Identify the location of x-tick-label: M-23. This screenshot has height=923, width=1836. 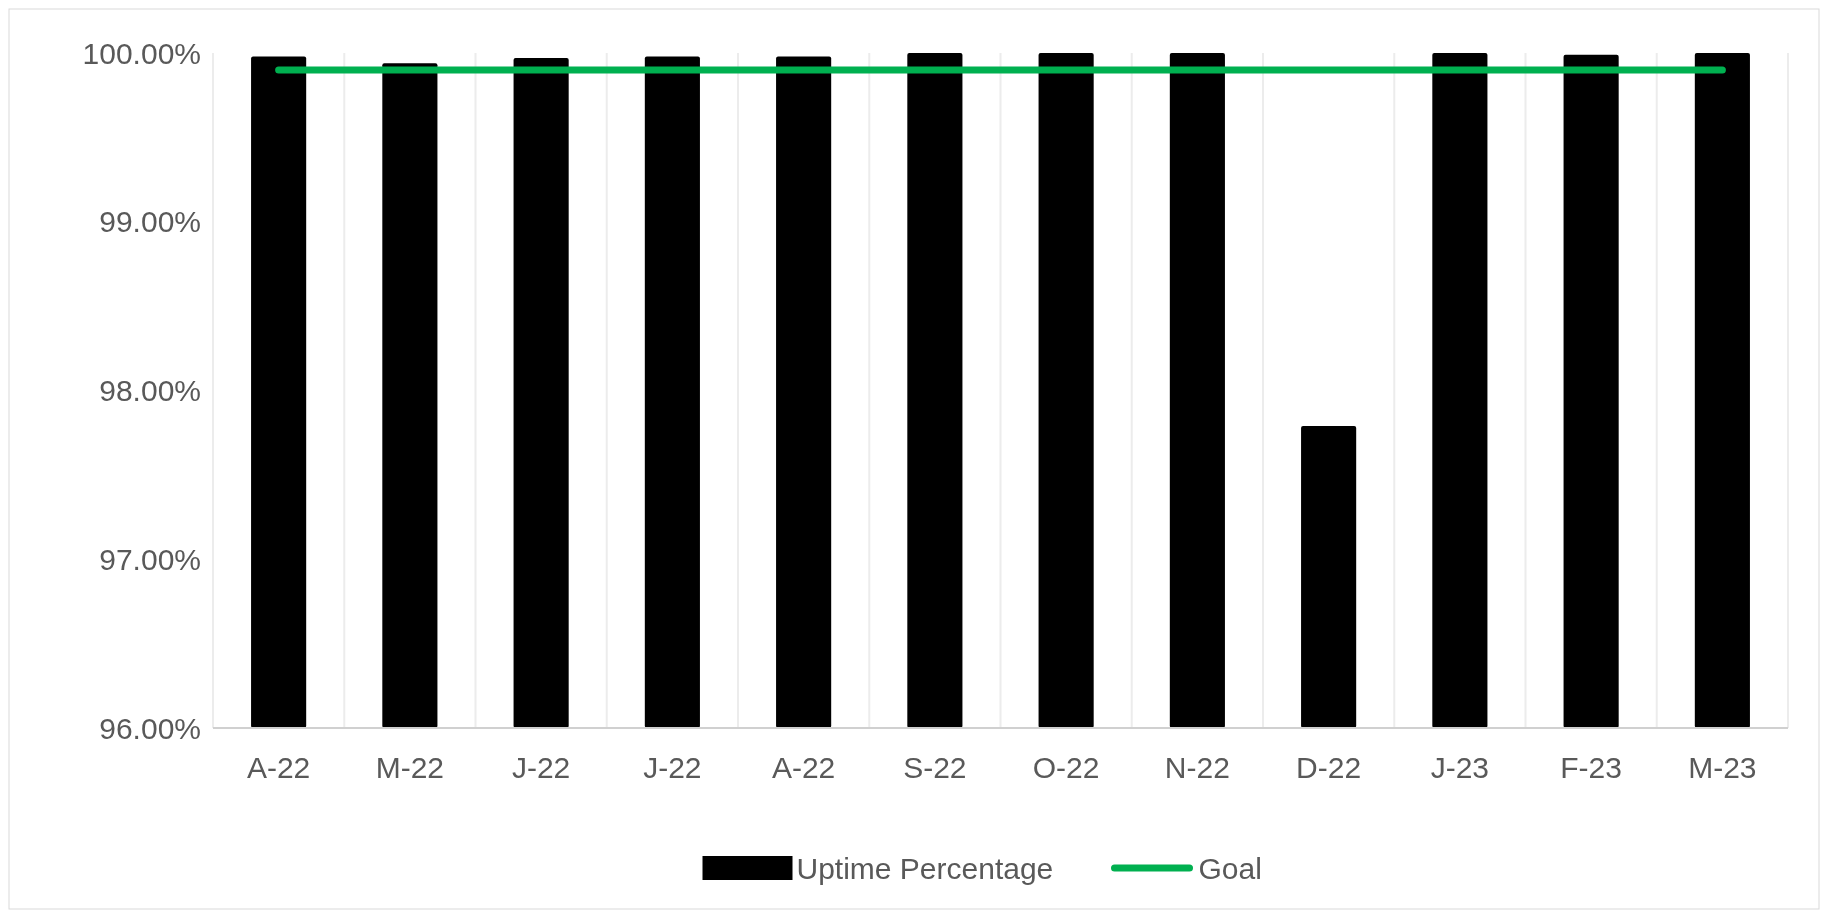
(1722, 767).